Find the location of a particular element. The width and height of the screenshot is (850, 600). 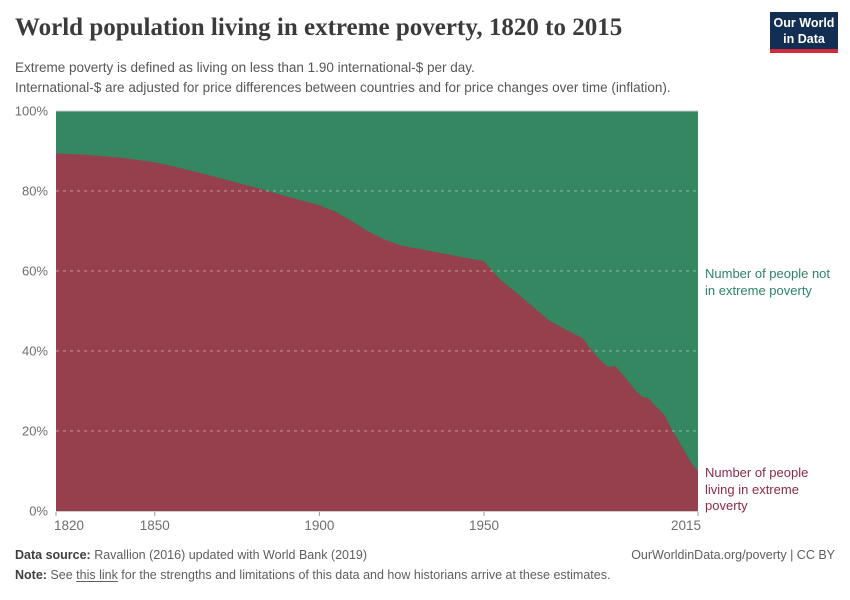

owid-logo: Our World in Data is located at coordinates (804, 32).